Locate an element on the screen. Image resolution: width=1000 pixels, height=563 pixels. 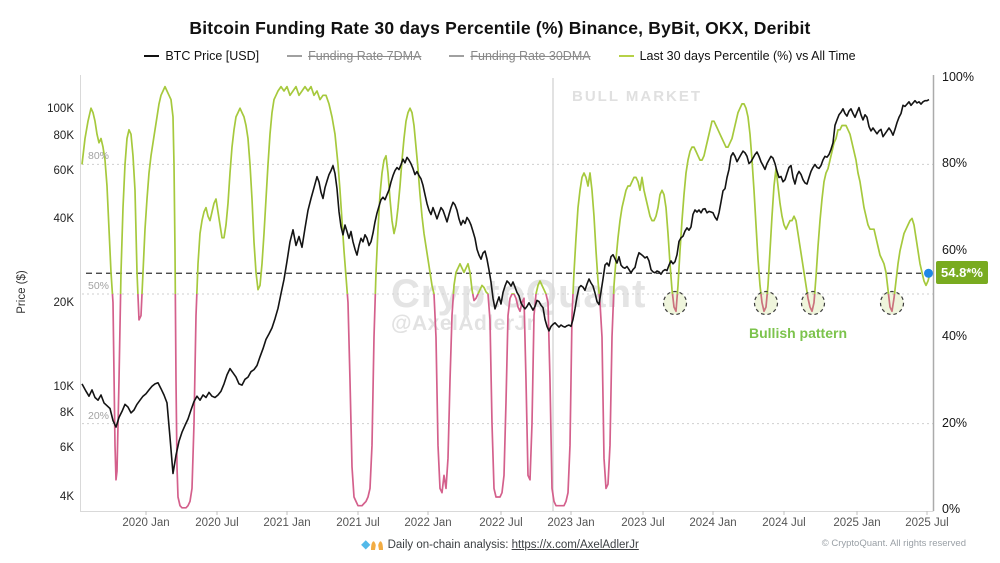
bullish-pattern-label: Bullish pattern is located at coordinates (798, 333).